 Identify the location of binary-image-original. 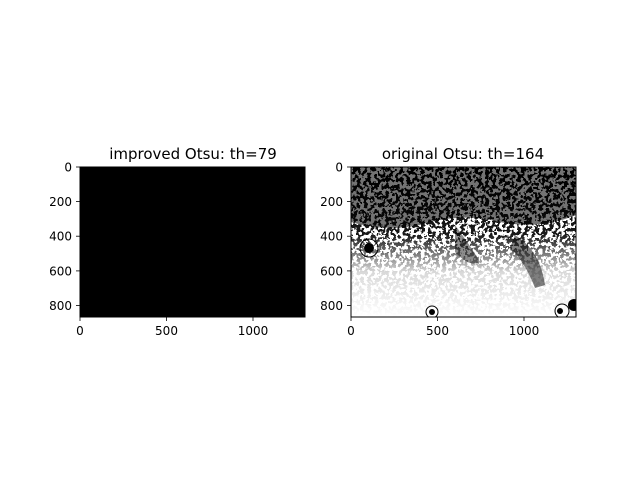
(463, 242).